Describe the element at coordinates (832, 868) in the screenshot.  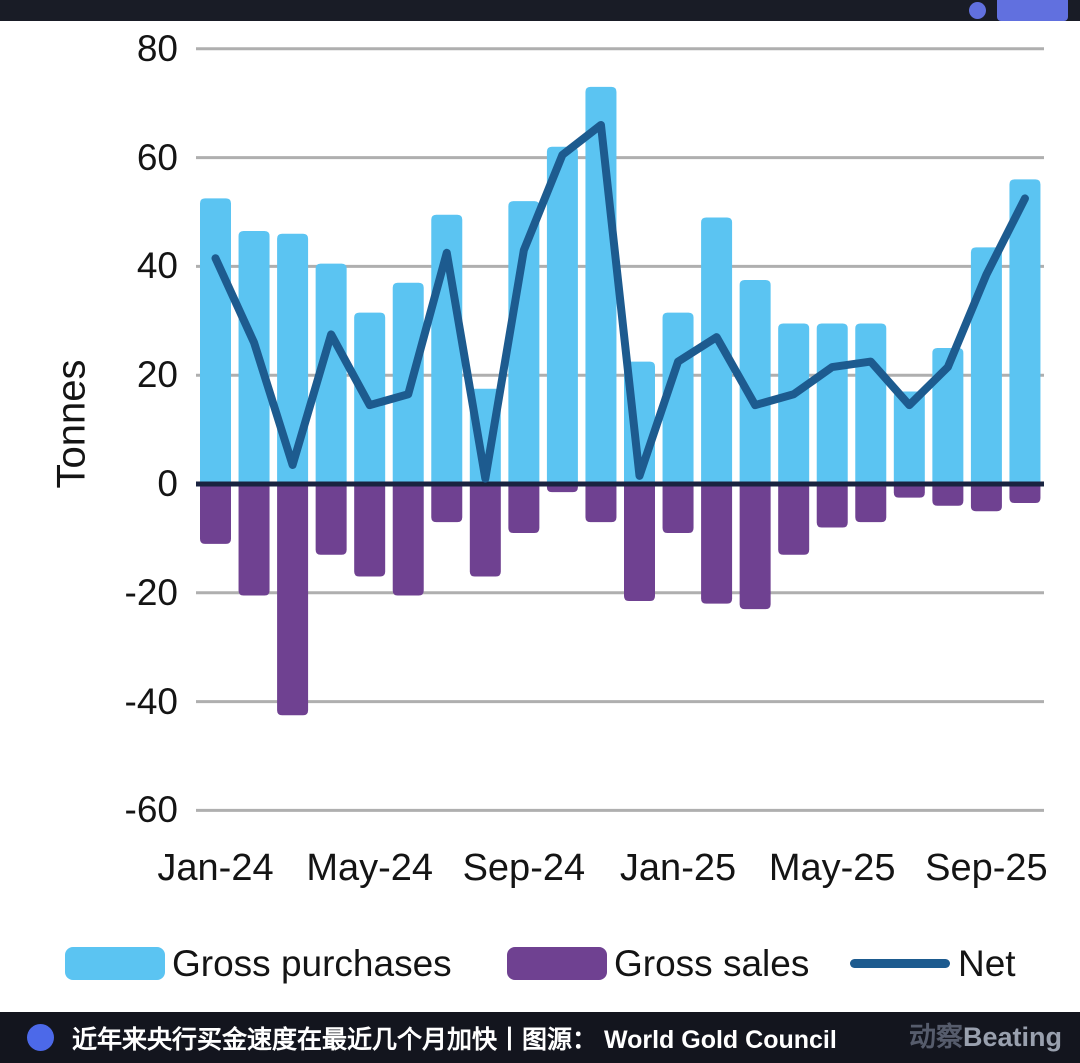
I see `x-tick-label: May-25` at that location.